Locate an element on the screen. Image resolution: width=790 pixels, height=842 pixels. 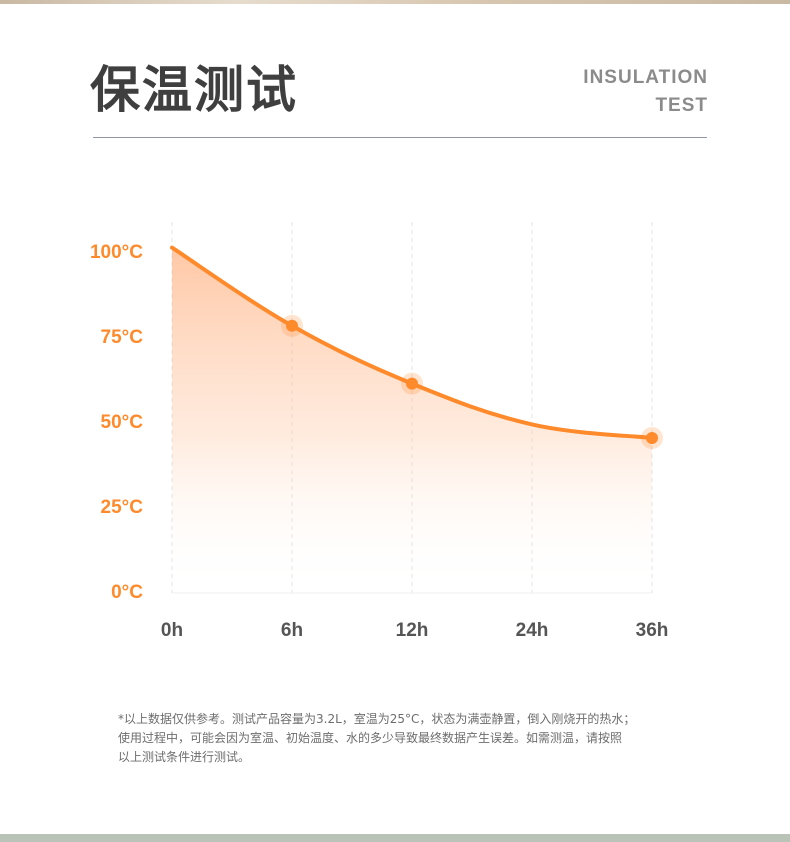
footnote-line-3: 以上测试条件进行测试。 is located at coordinates (184, 757).